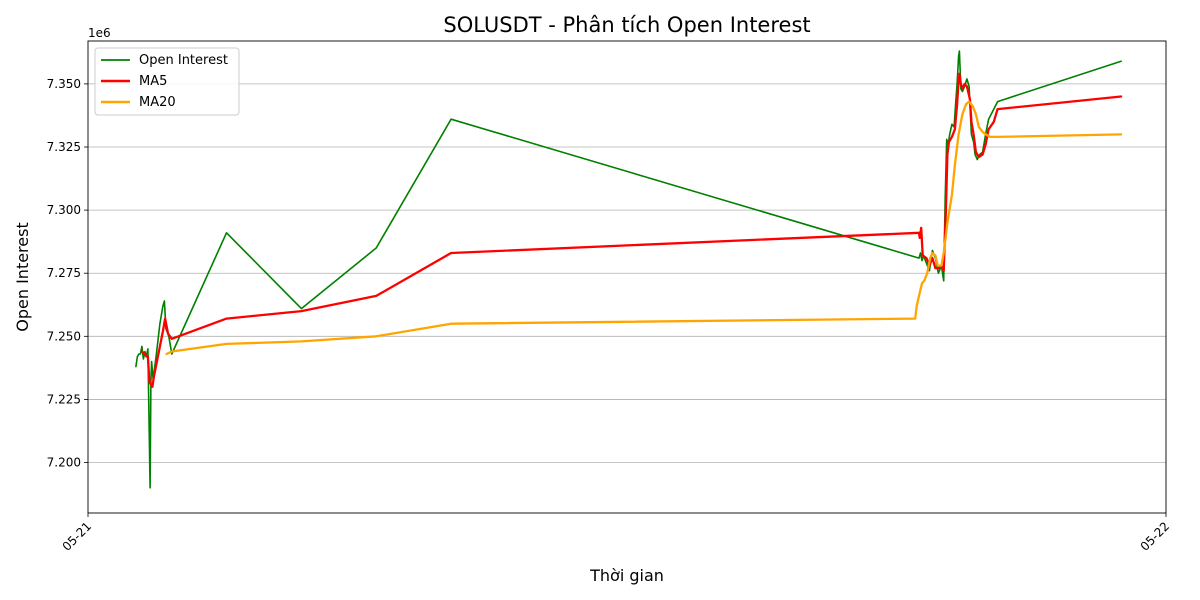 Image resolution: width=1200 pixels, height=600 pixels. I want to click on y-tick-label: 7.200, so click(64, 463).